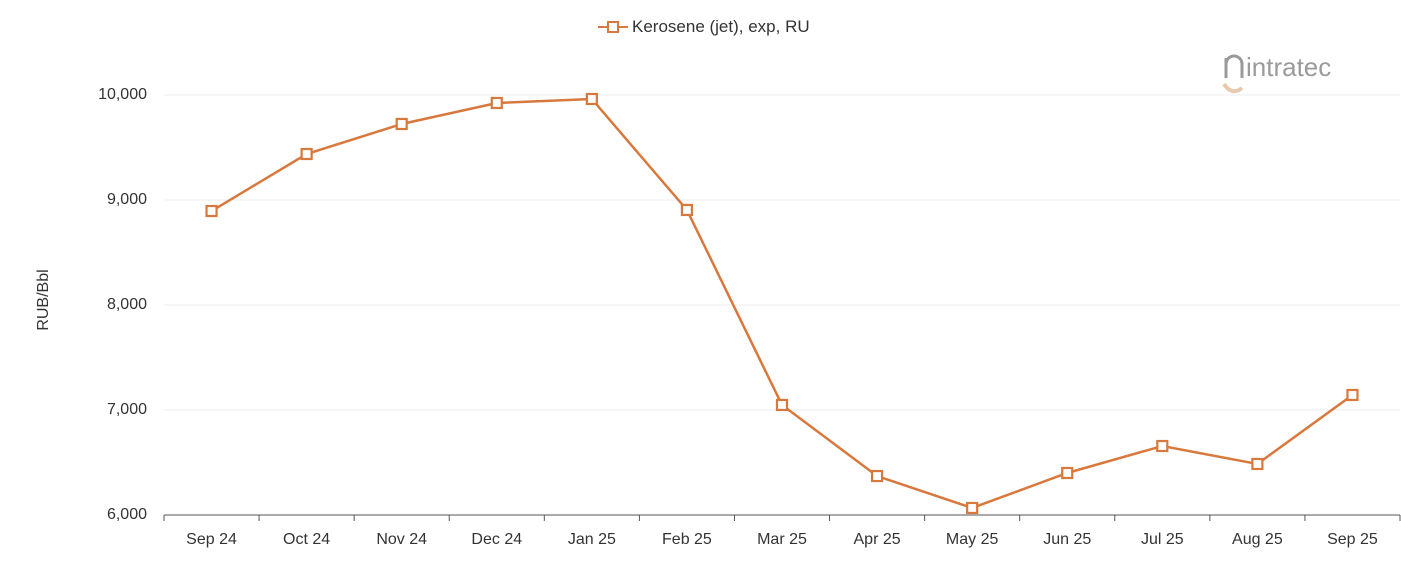 The image size is (1401, 561). What do you see at coordinates (307, 539) in the screenshot?
I see `x-tick-label: Oct 24` at bounding box center [307, 539].